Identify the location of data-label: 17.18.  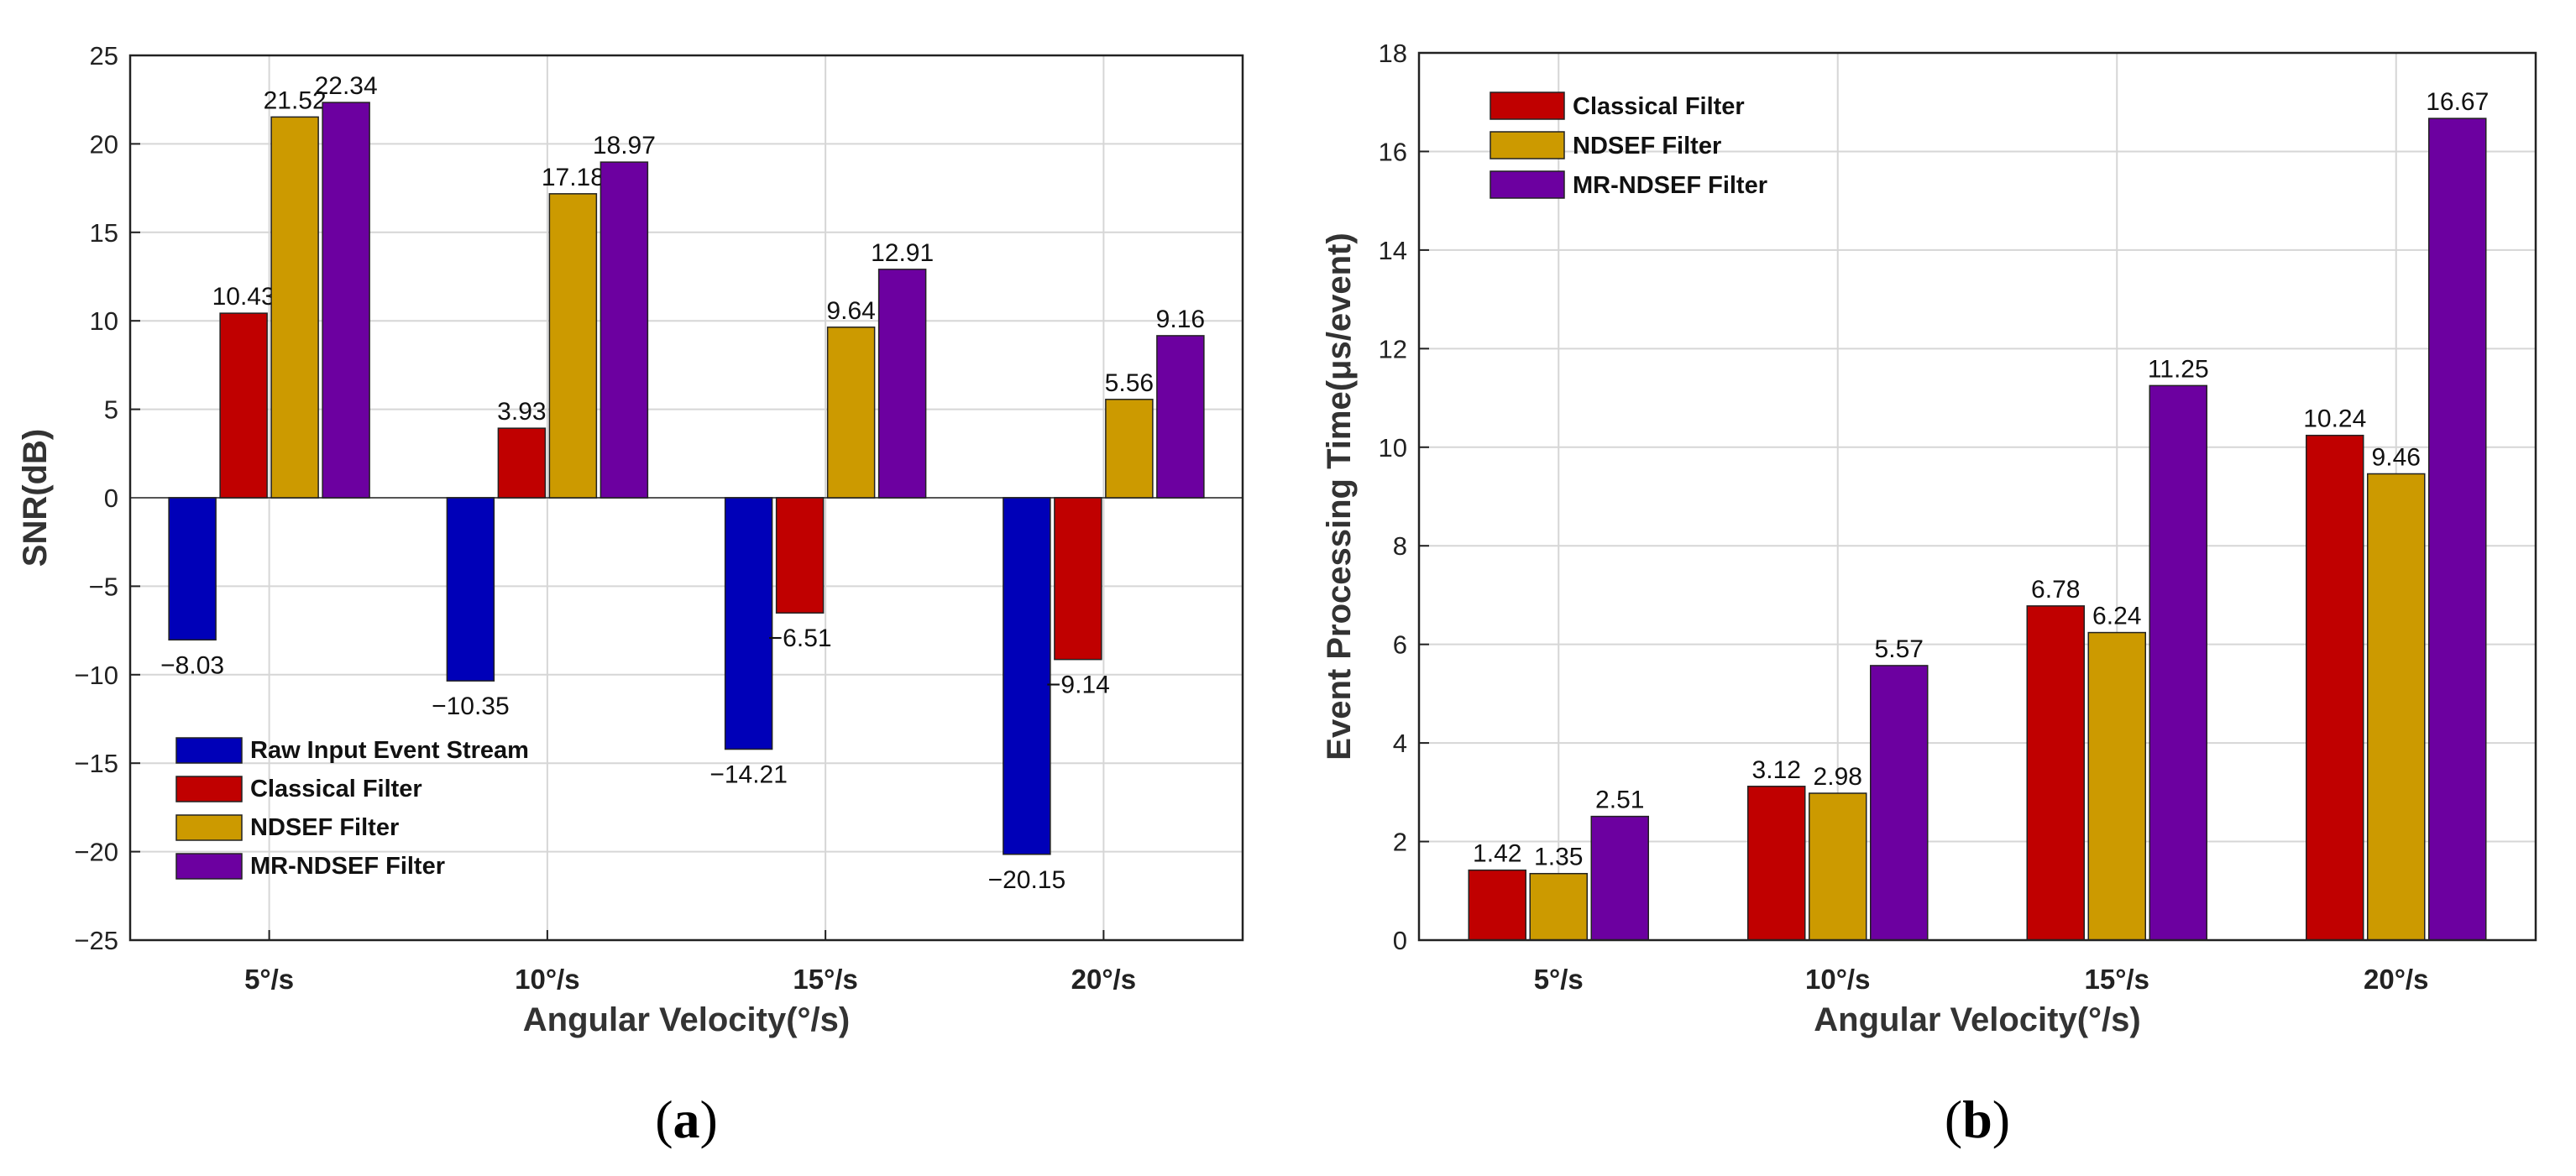
(573, 177).